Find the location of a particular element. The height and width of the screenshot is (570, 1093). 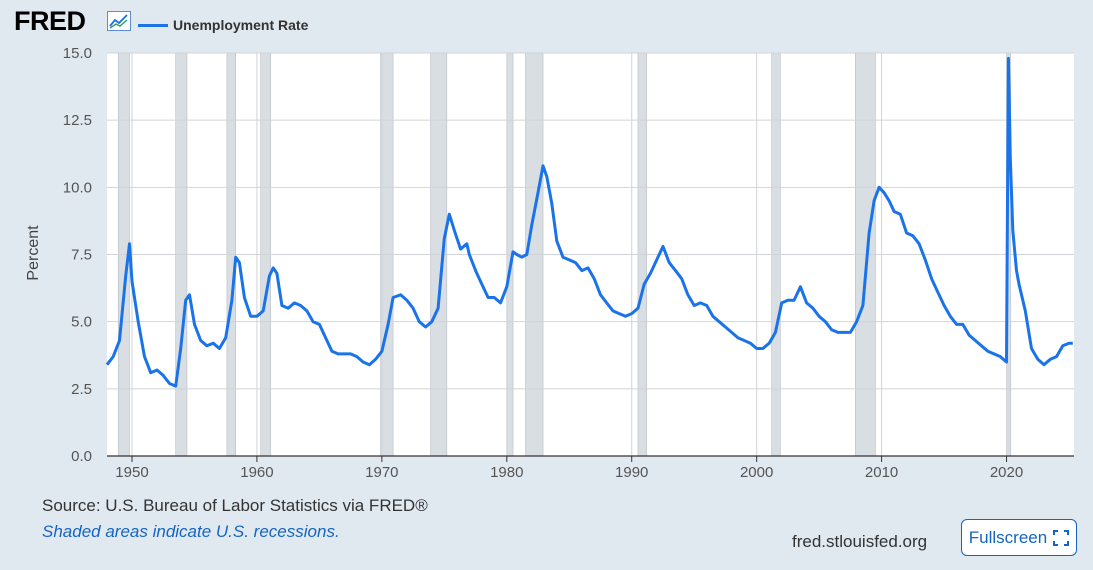

x-tick-label: 2010 is located at coordinates (881, 472).